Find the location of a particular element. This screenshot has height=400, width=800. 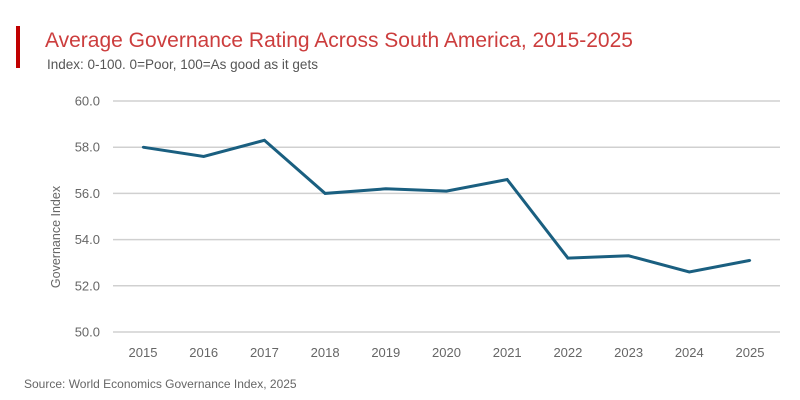

y-axis-title: Governance Index is located at coordinates (56, 236).